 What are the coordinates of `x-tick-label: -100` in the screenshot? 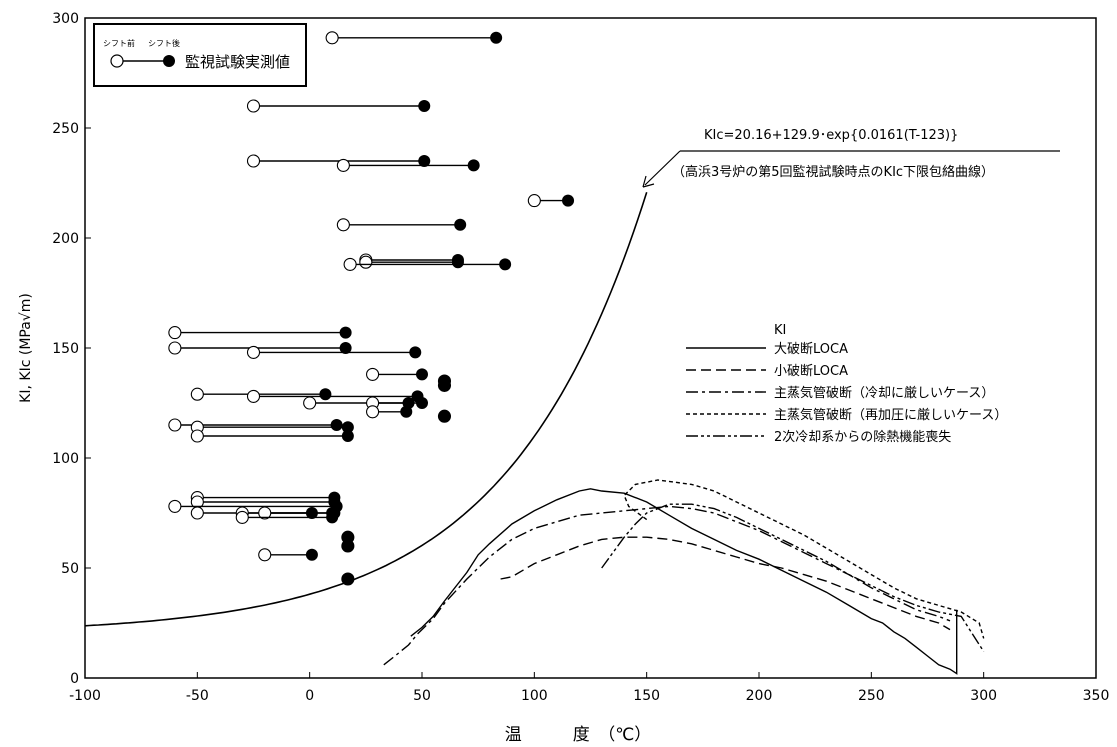 It's located at (85, 696).